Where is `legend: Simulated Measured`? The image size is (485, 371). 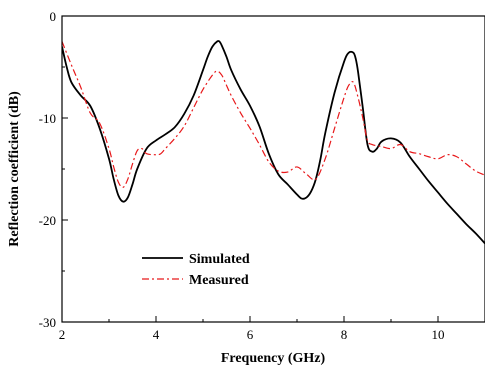
legend: Simulated Measured is located at coordinates (196, 270).